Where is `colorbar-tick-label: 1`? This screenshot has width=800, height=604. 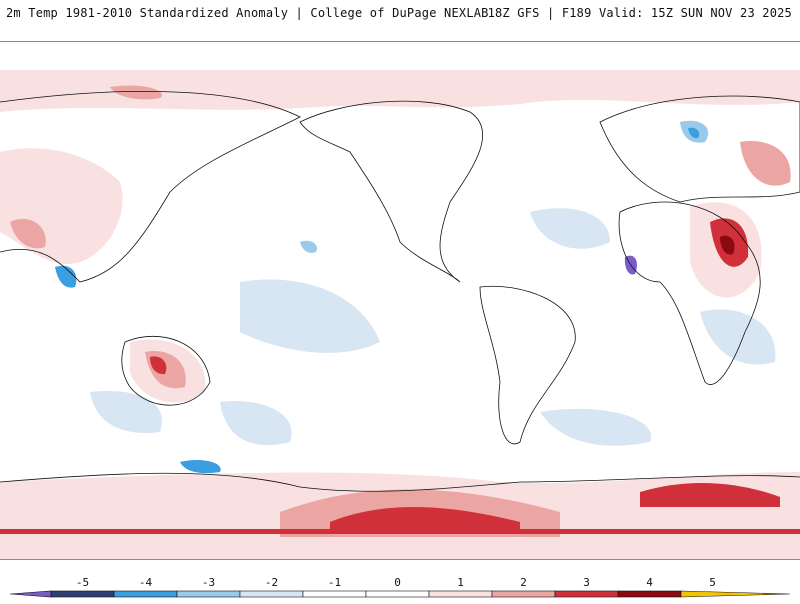
colorbar-tick-label: 1 is located at coordinates (460, 582).